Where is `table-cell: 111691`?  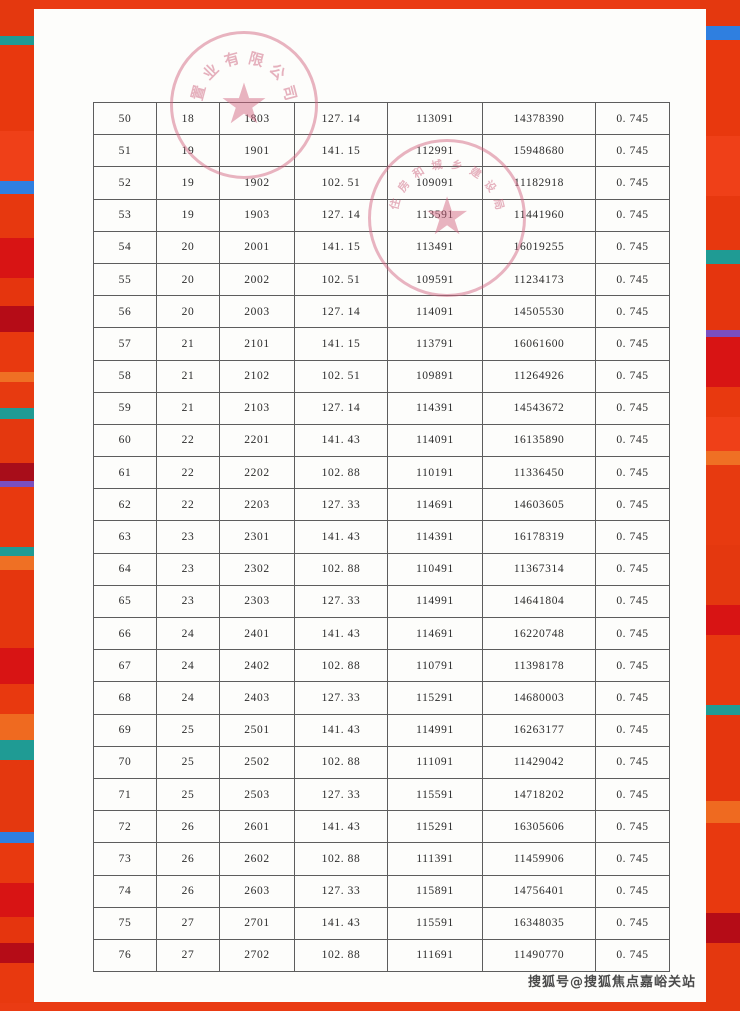 table-cell: 111691 is located at coordinates (435, 955).